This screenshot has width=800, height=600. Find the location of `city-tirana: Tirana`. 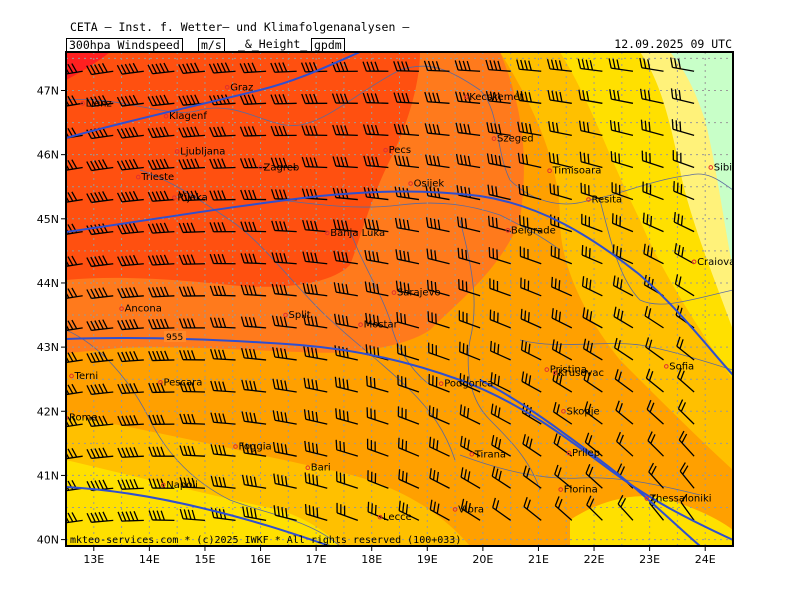

city-tirana: Tirana is located at coordinates (487, 454).